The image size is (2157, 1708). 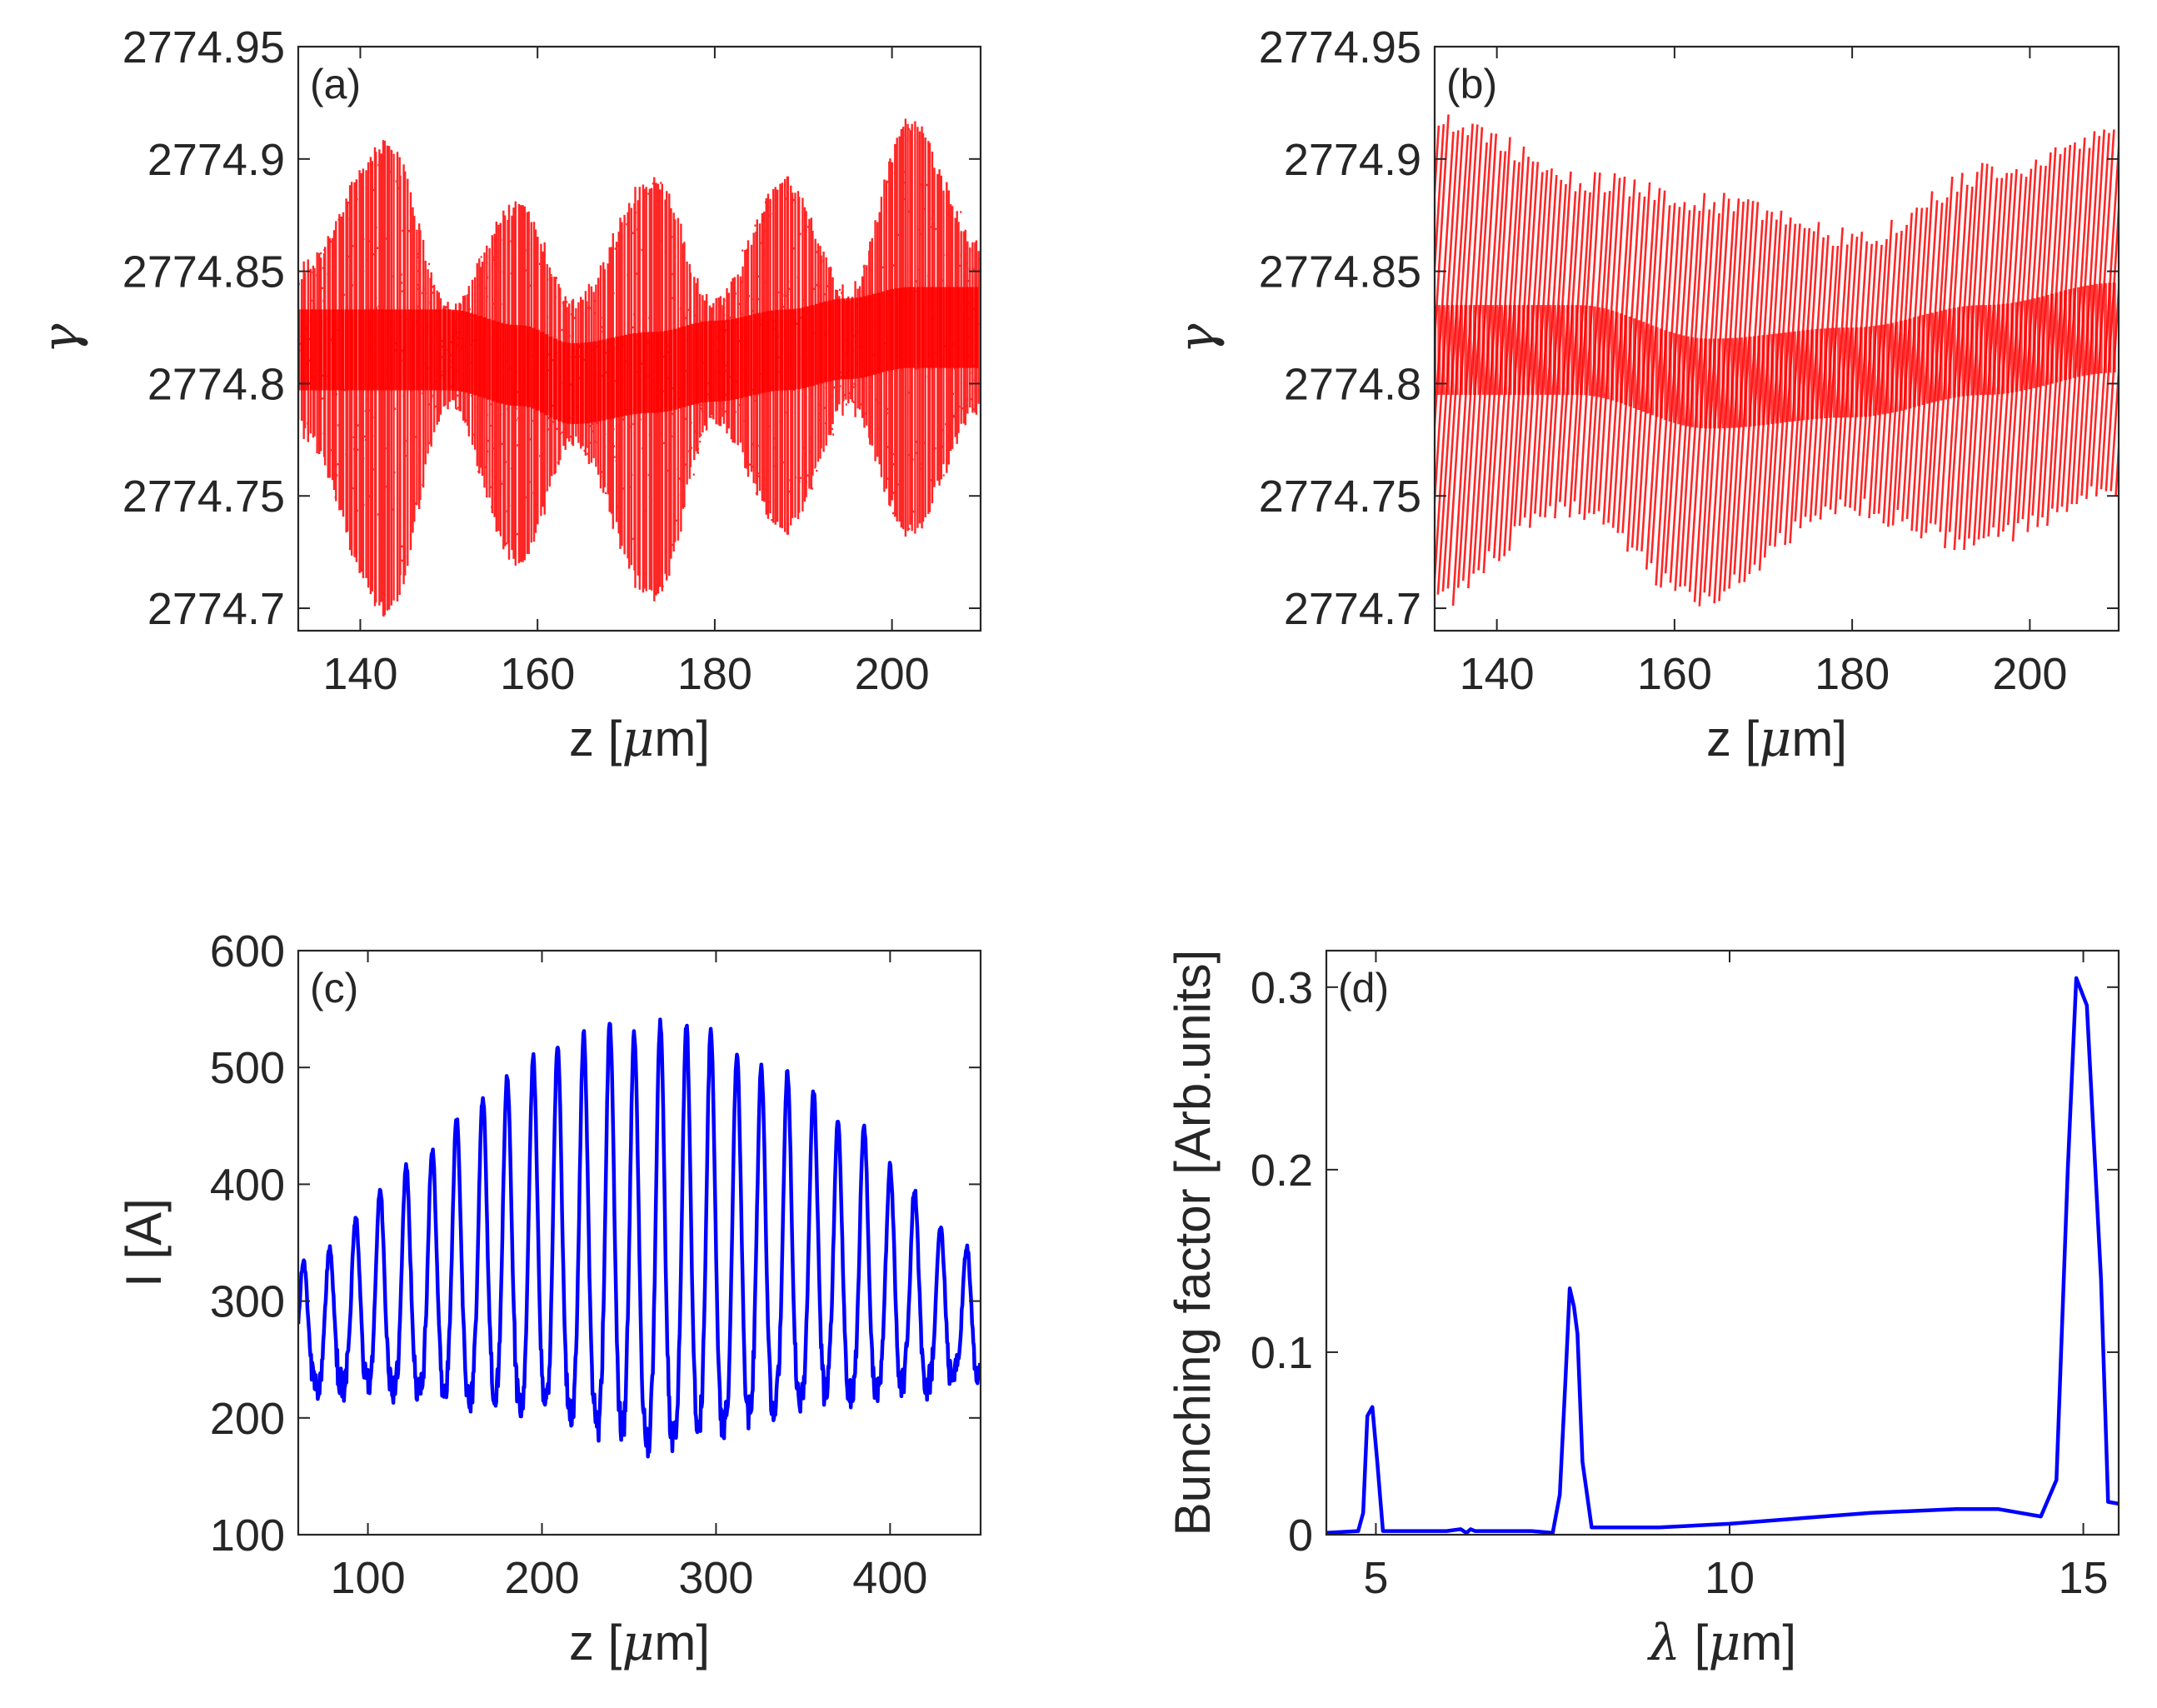 I want to click on scatter-points, so click(x=1777, y=360).